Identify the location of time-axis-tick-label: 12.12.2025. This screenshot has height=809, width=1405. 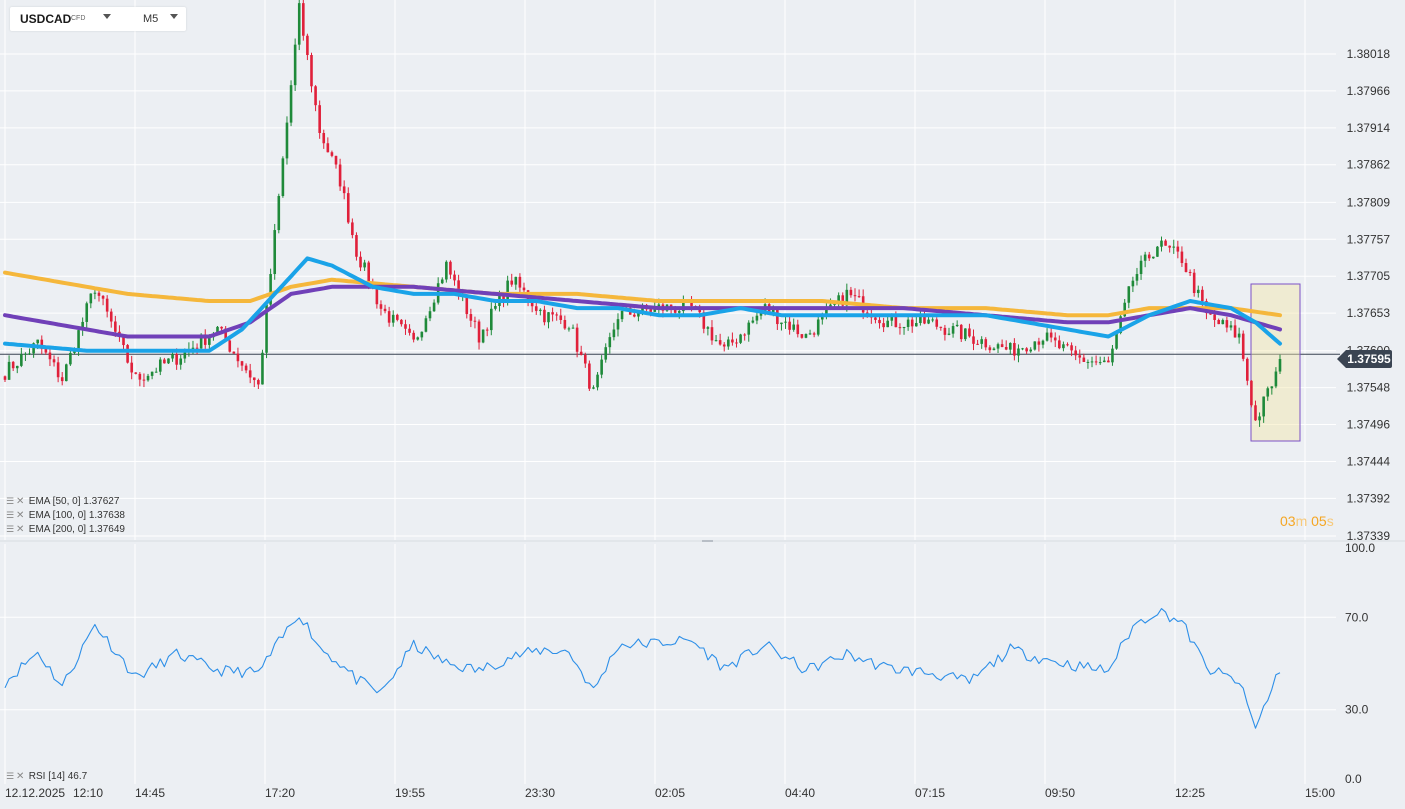
(35, 793).